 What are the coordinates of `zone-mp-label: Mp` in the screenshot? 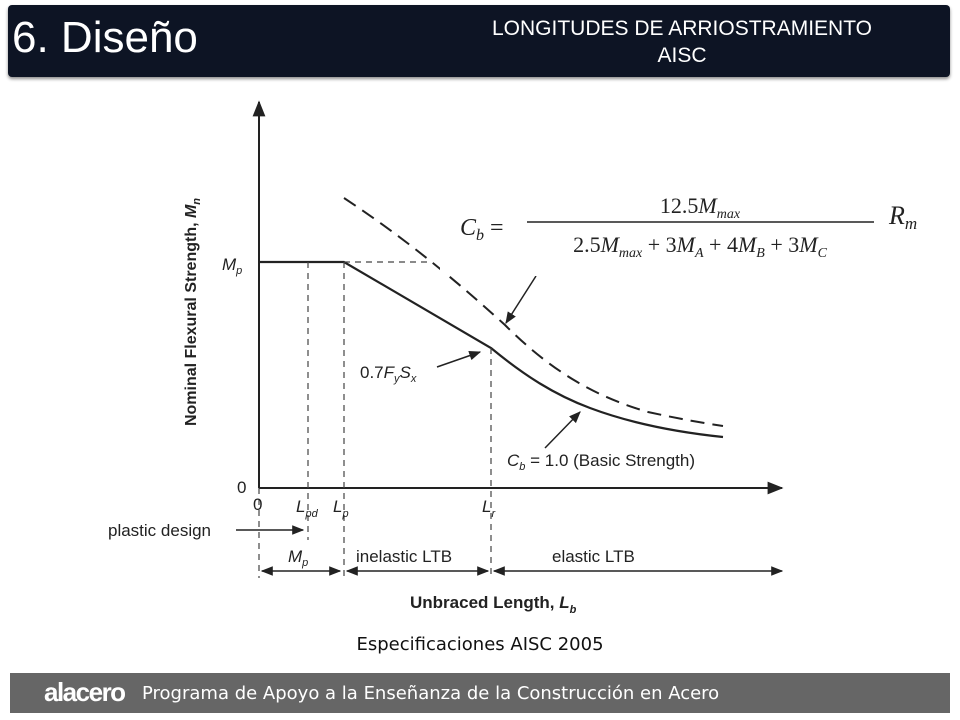 It's located at (298, 558).